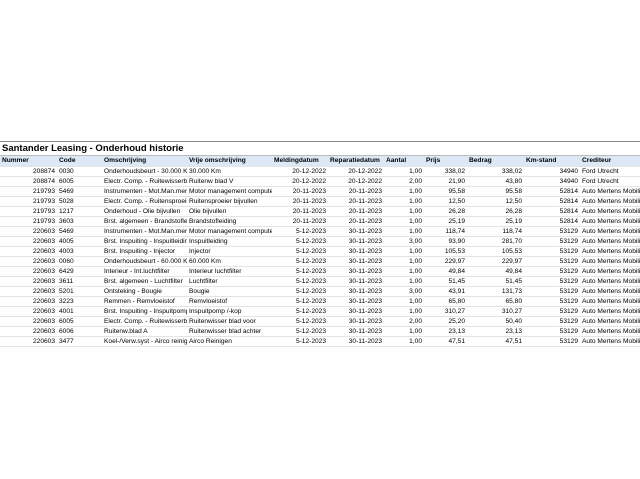 This screenshot has width=640, height=479. What do you see at coordinates (79, 161) in the screenshot?
I see `column-header: Code` at bounding box center [79, 161].